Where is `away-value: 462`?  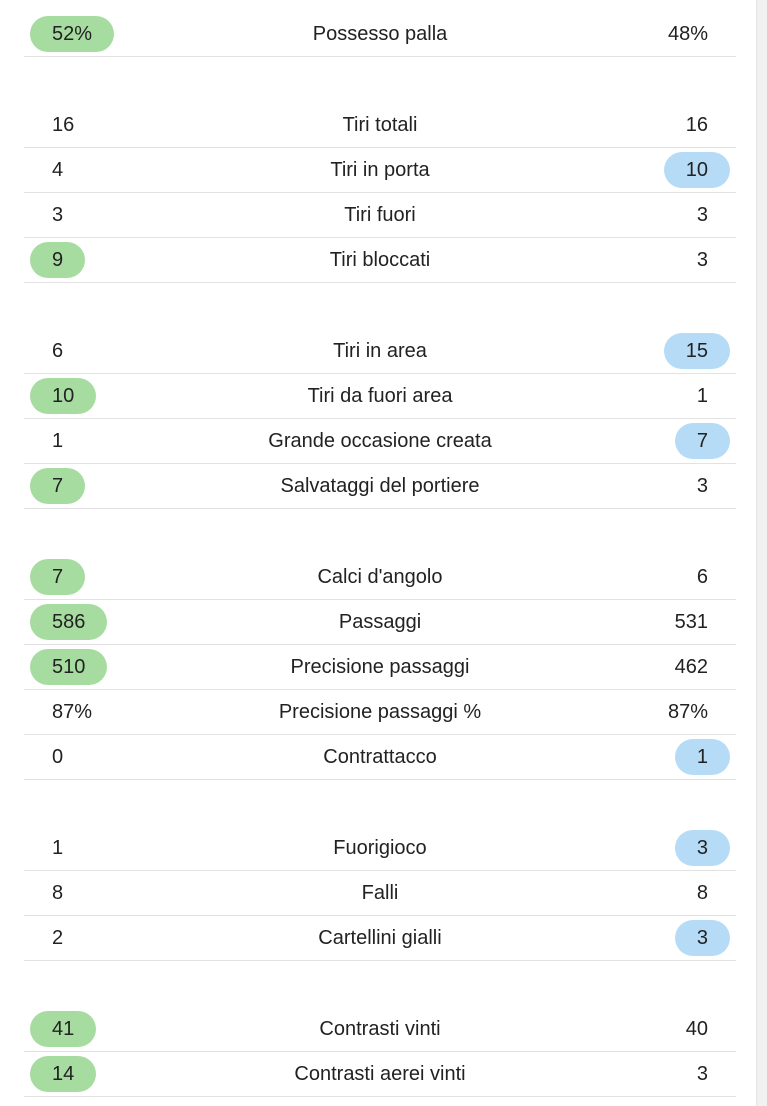
away-value: 462 is located at coordinates (691, 667).